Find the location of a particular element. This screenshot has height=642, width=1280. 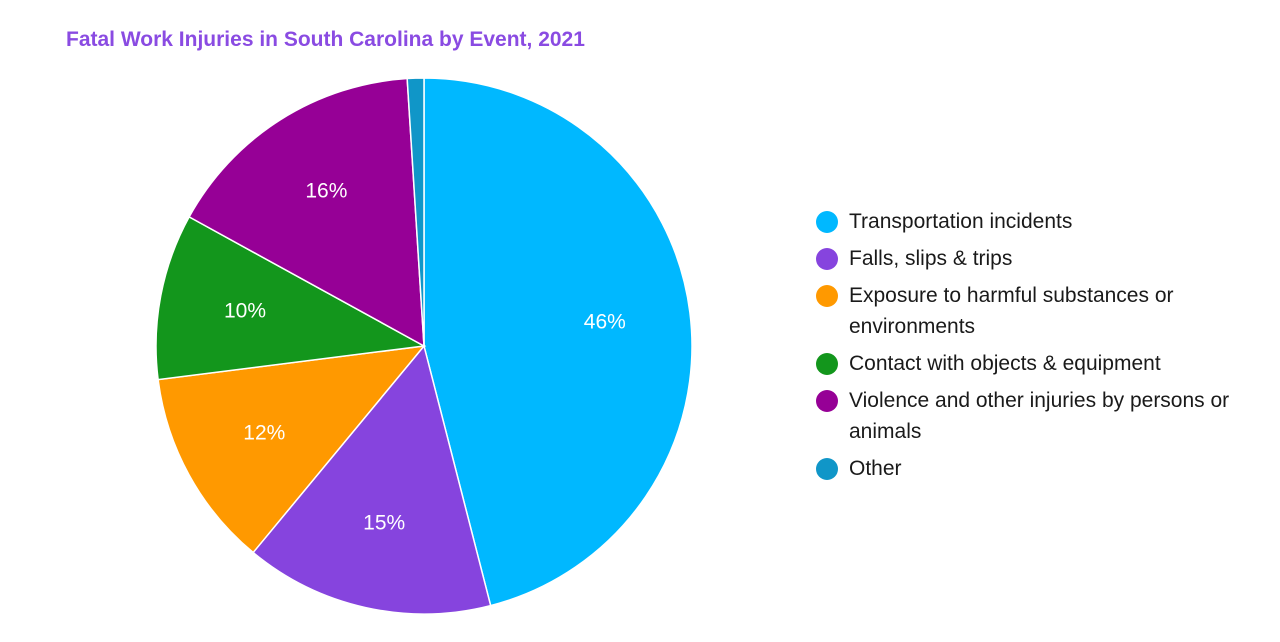

legend-item-1: Falls, slips & trips is located at coordinates (1036, 258).